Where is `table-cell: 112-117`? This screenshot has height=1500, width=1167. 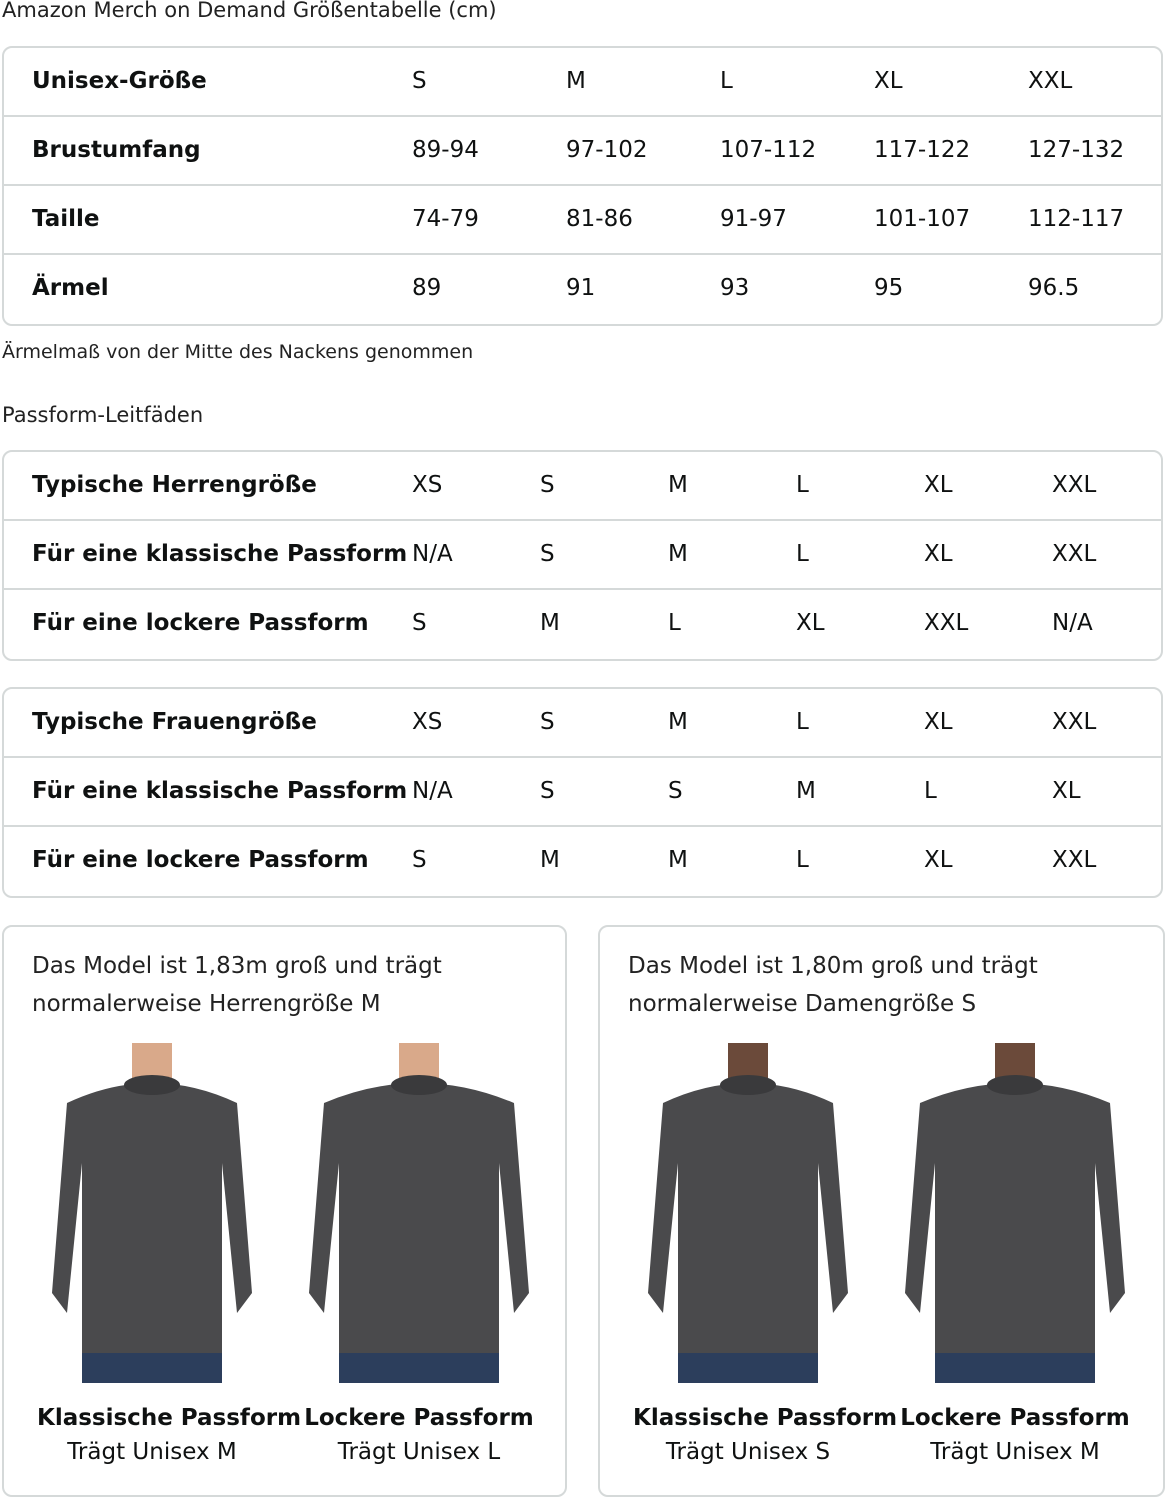 table-cell: 112-117 is located at coordinates (1076, 219).